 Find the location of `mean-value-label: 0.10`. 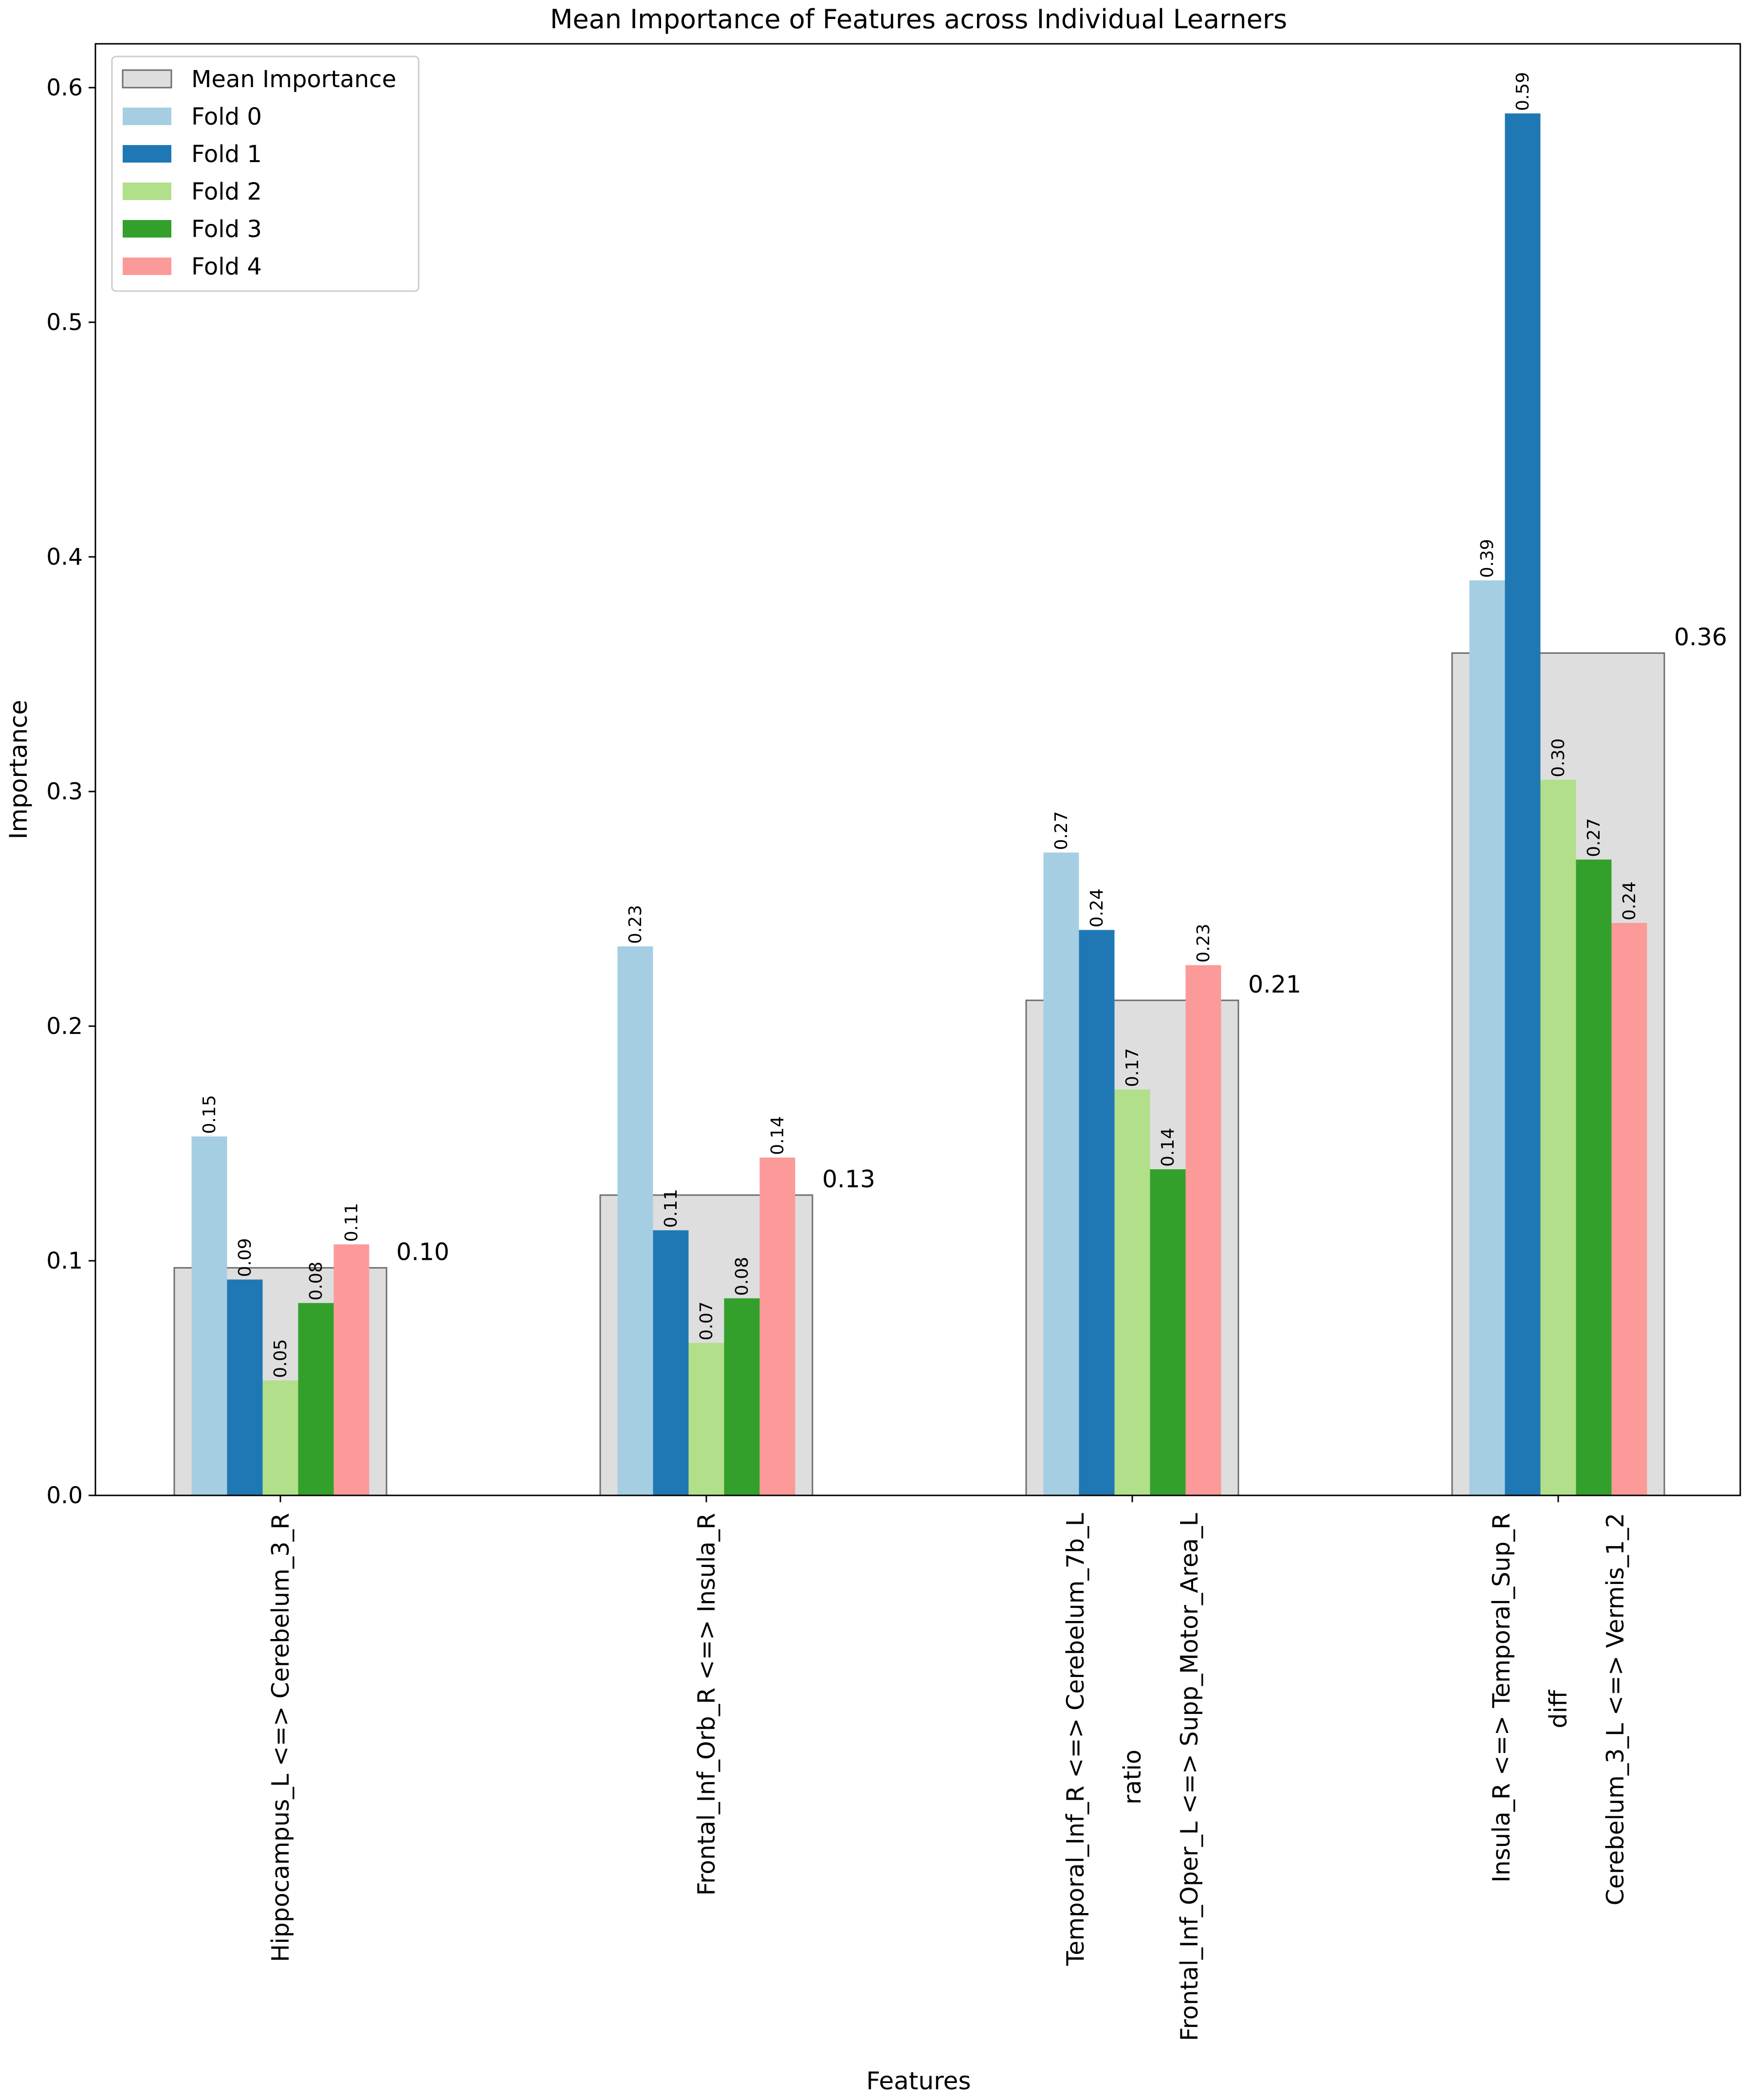

mean-value-label: 0.10 is located at coordinates (422, 1252).